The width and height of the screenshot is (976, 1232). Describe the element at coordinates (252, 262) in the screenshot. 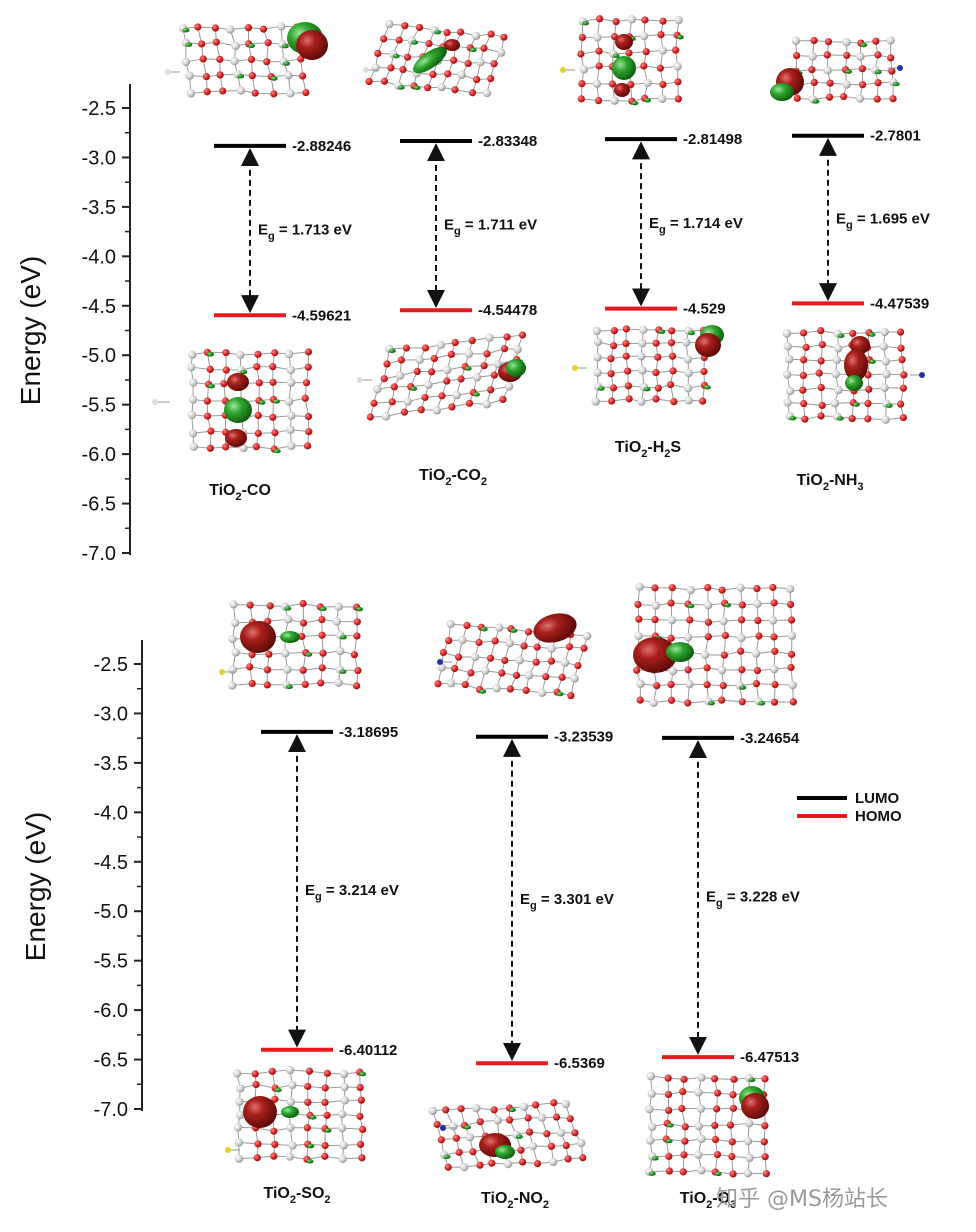

I see `system-group-1: -2.88246 -4.59621 Eg = 1.713 eV TiO2-CO` at that location.